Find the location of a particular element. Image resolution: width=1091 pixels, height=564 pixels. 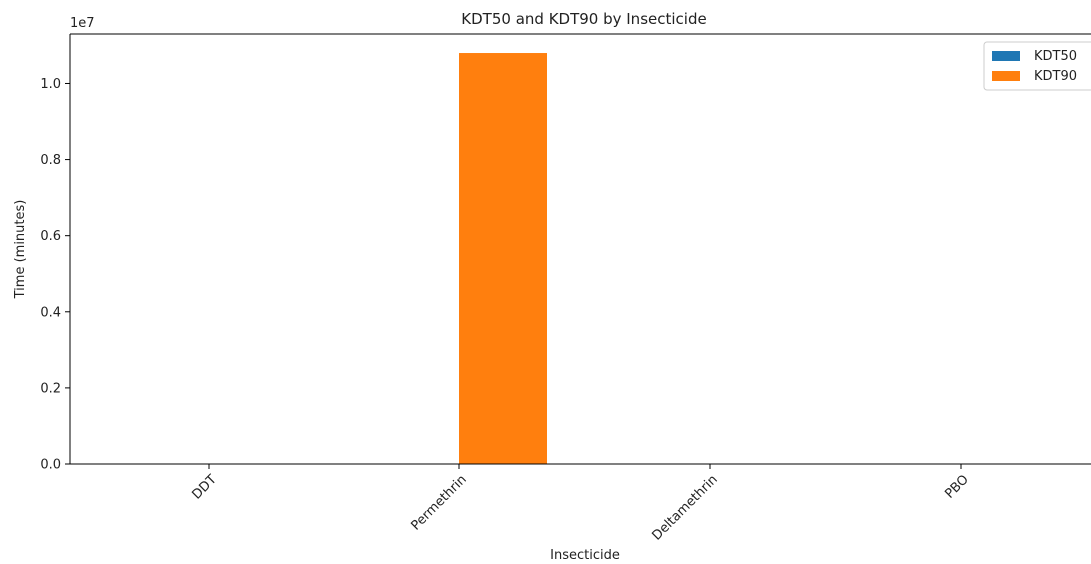

x-tick-label: PBO is located at coordinates (957, 487).